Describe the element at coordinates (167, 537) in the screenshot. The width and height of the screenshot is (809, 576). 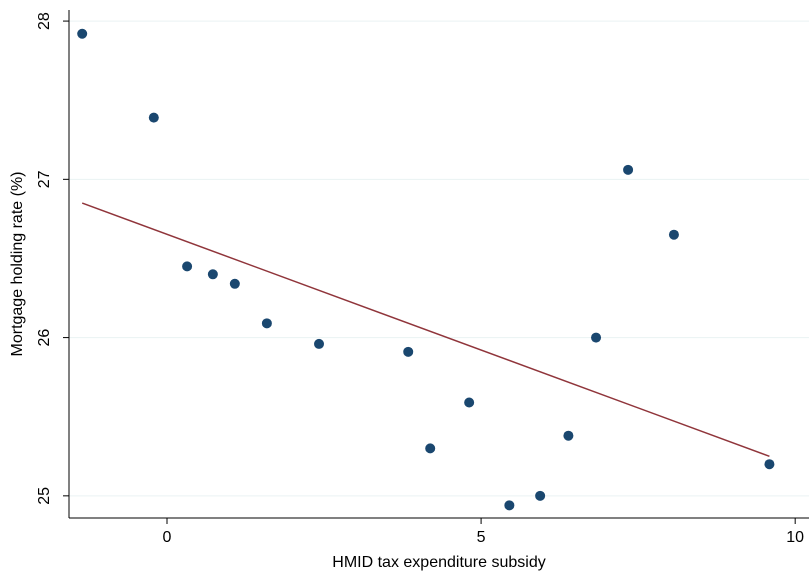
I see `x-tick-label: 0` at that location.